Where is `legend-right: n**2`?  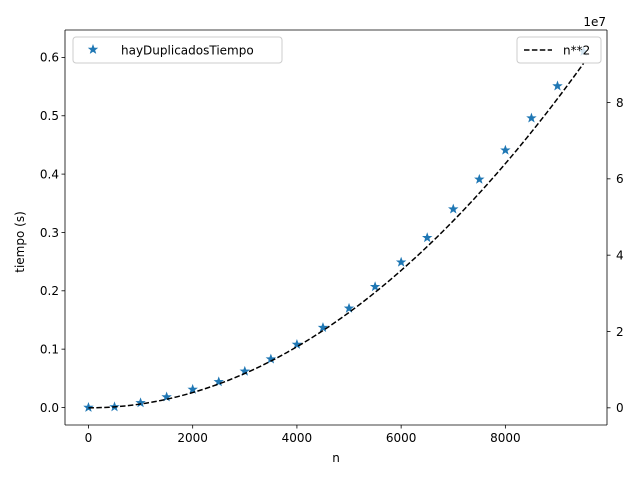
legend-right: n**2 is located at coordinates (559, 50).